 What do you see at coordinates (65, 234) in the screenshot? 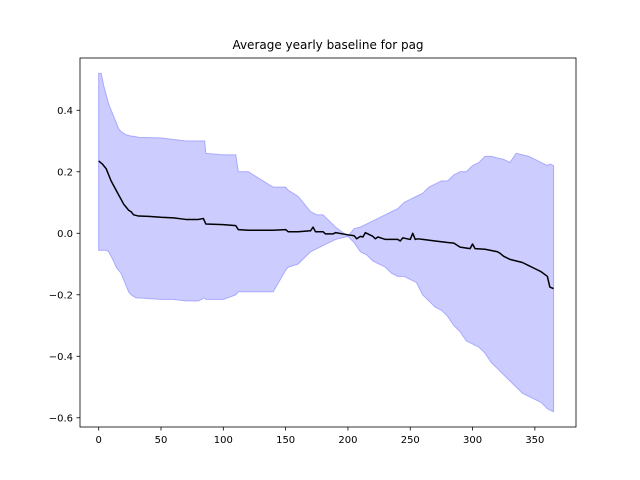
I see `y-tick-label: 0.0` at bounding box center [65, 234].